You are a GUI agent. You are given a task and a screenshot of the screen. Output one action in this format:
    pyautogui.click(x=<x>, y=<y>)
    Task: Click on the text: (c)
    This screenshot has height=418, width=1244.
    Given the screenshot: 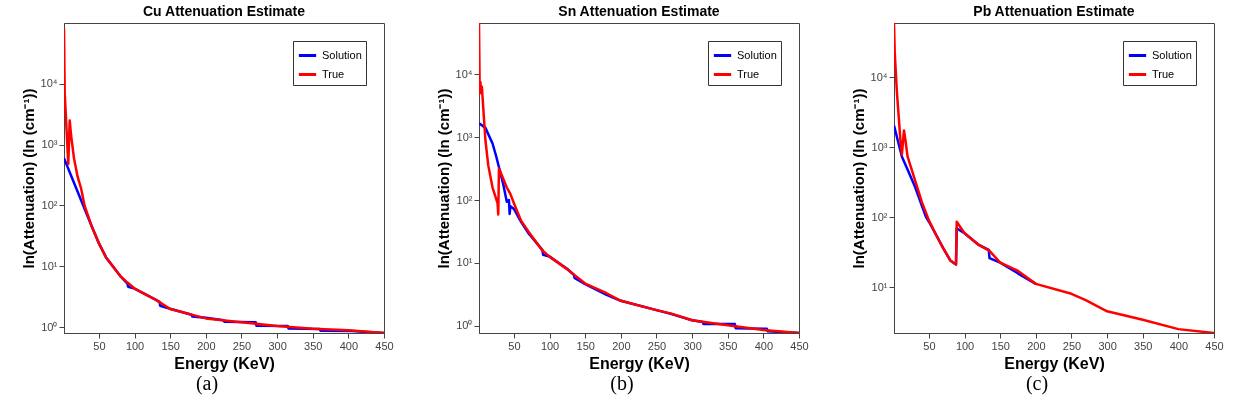 What is the action you would take?
    pyautogui.click(x=1037, y=383)
    